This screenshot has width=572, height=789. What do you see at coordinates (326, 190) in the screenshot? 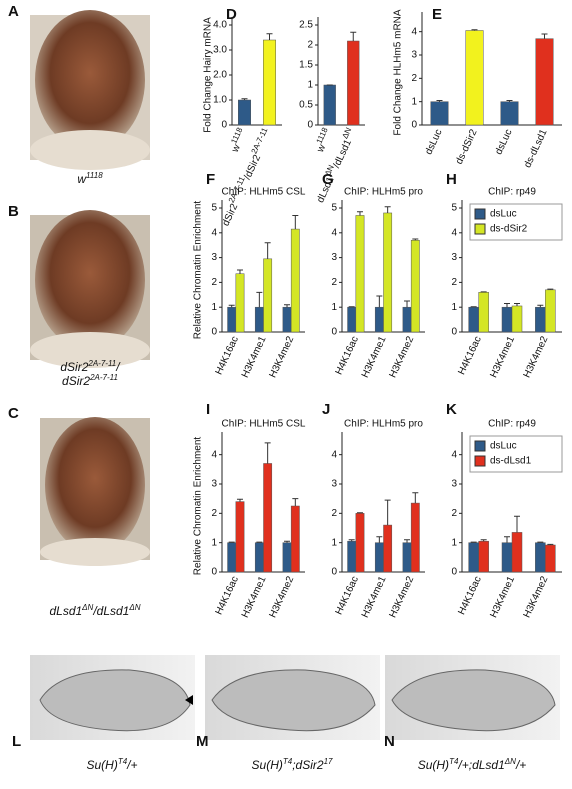
I see `text-part: dLsd1` at bounding box center [326, 190].